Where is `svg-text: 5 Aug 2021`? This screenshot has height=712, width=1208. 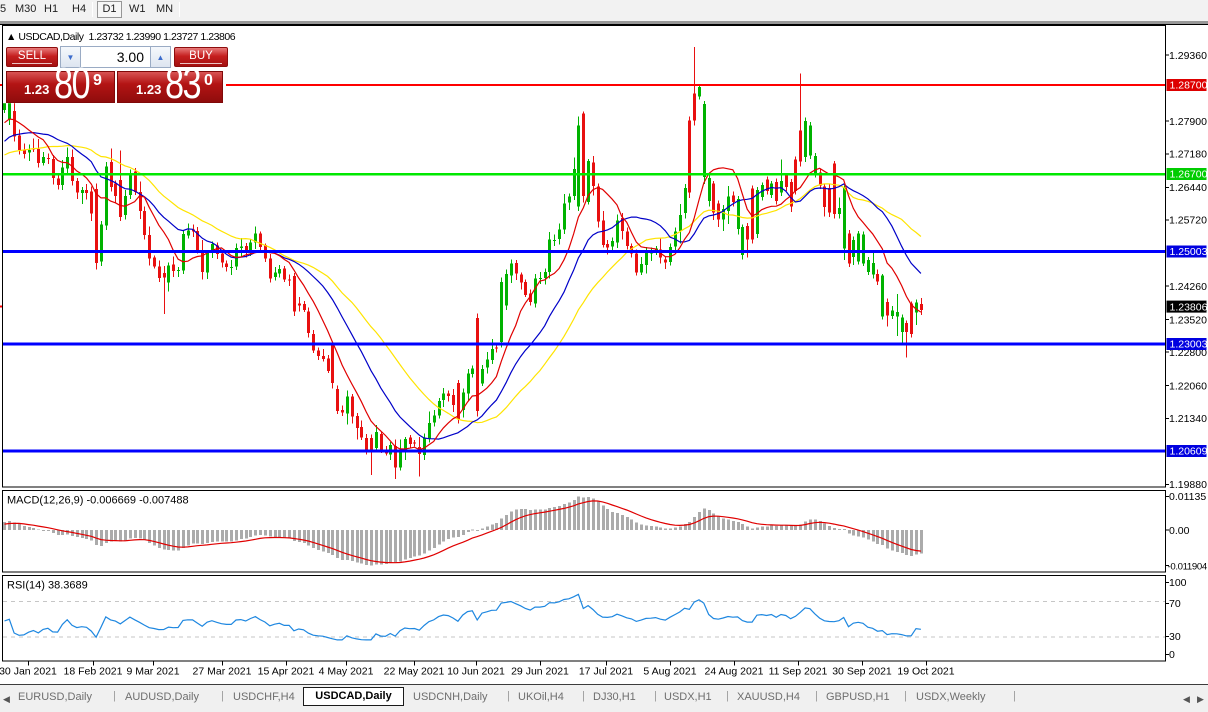 svg-text: 5 Aug 2021 is located at coordinates (669, 672).